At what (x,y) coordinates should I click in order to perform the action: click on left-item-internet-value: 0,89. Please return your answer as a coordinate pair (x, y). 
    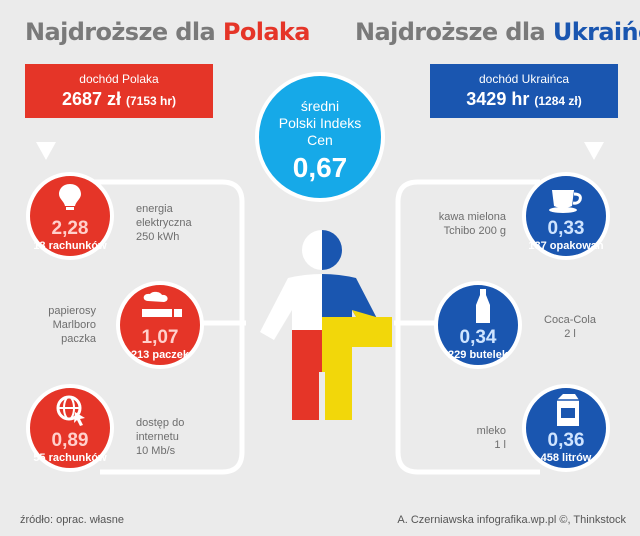
    Looking at the image, I should click on (70, 440).